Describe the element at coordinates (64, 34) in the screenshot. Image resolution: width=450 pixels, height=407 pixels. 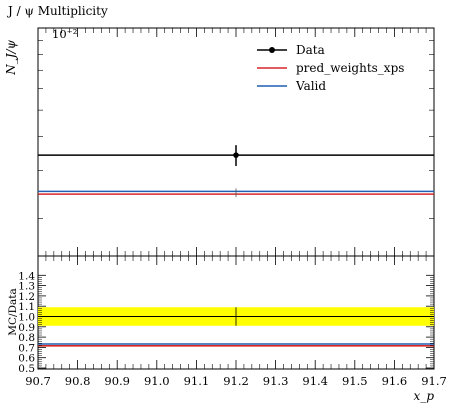
I see `main-y-exponent-label: 10⁻²` at that location.